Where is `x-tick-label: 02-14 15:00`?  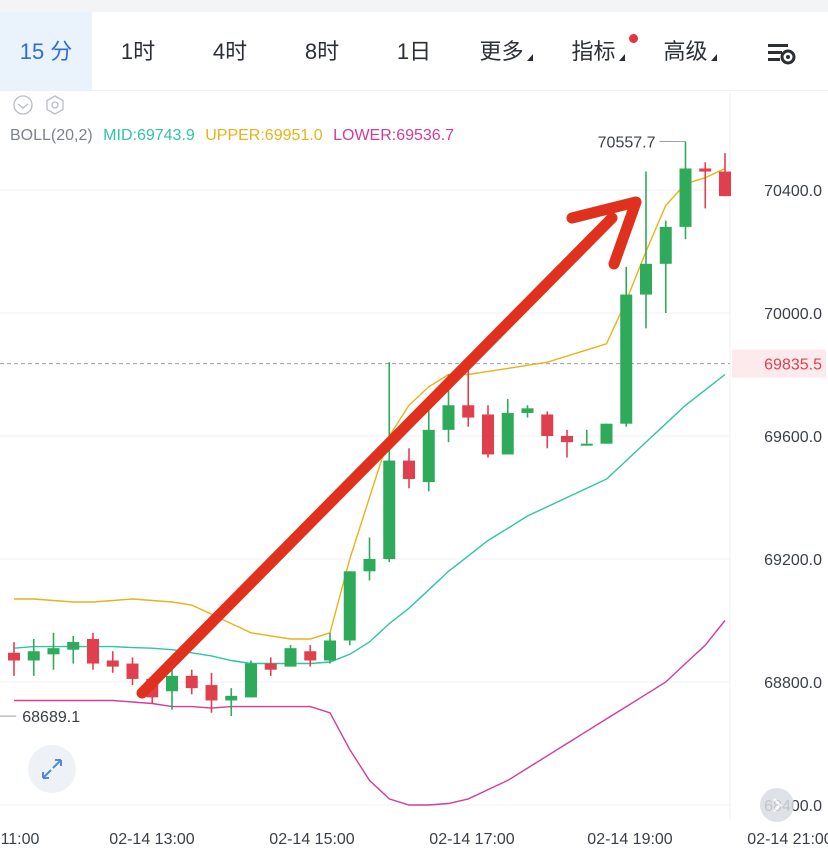 x-tick-label: 02-14 15:00 is located at coordinates (312, 839).